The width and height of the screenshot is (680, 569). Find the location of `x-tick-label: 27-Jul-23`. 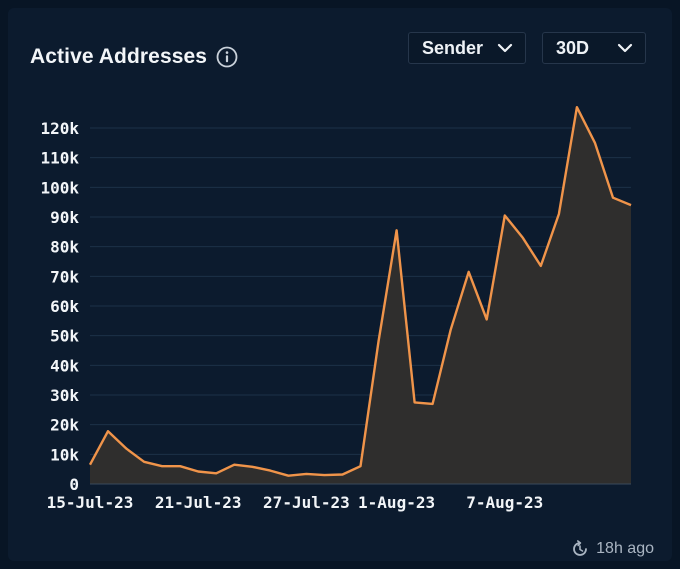

x-tick-label: 27-Jul-23 is located at coordinates (306, 502).